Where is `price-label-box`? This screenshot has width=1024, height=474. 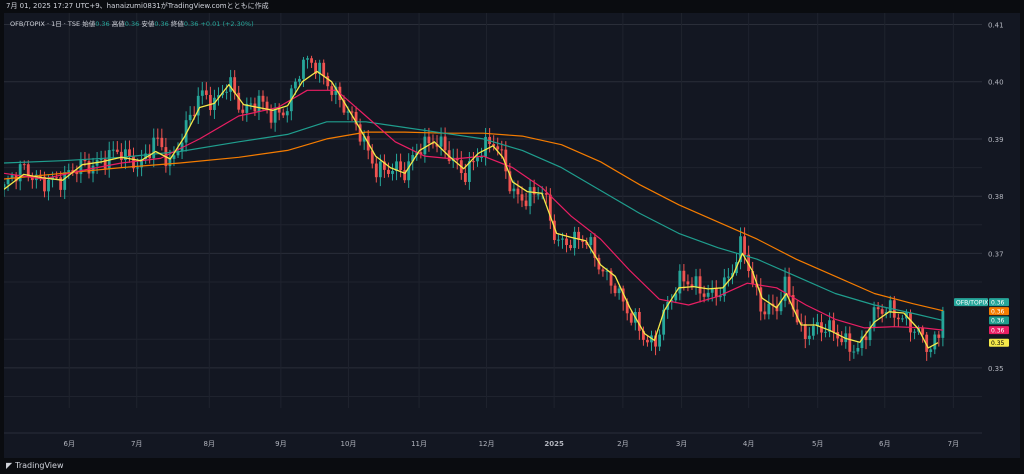
price-label-box is located at coordinates (999, 320).